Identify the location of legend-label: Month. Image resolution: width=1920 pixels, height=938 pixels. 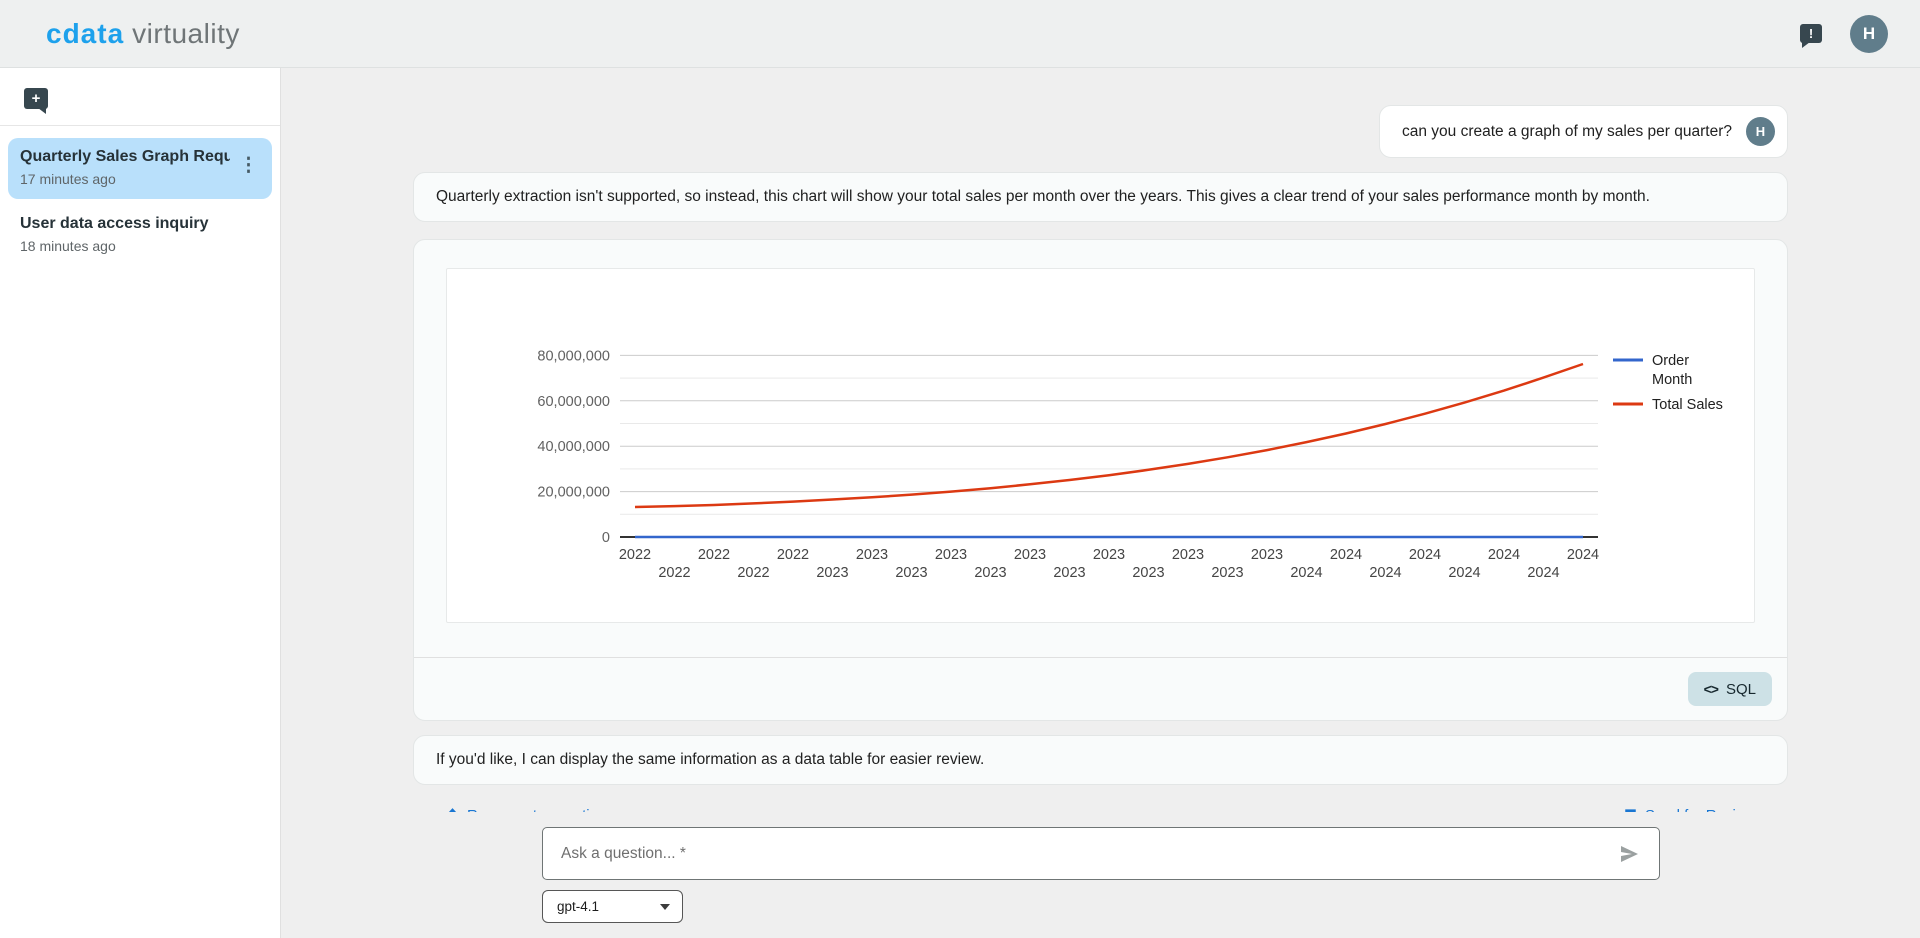
(1672, 380).